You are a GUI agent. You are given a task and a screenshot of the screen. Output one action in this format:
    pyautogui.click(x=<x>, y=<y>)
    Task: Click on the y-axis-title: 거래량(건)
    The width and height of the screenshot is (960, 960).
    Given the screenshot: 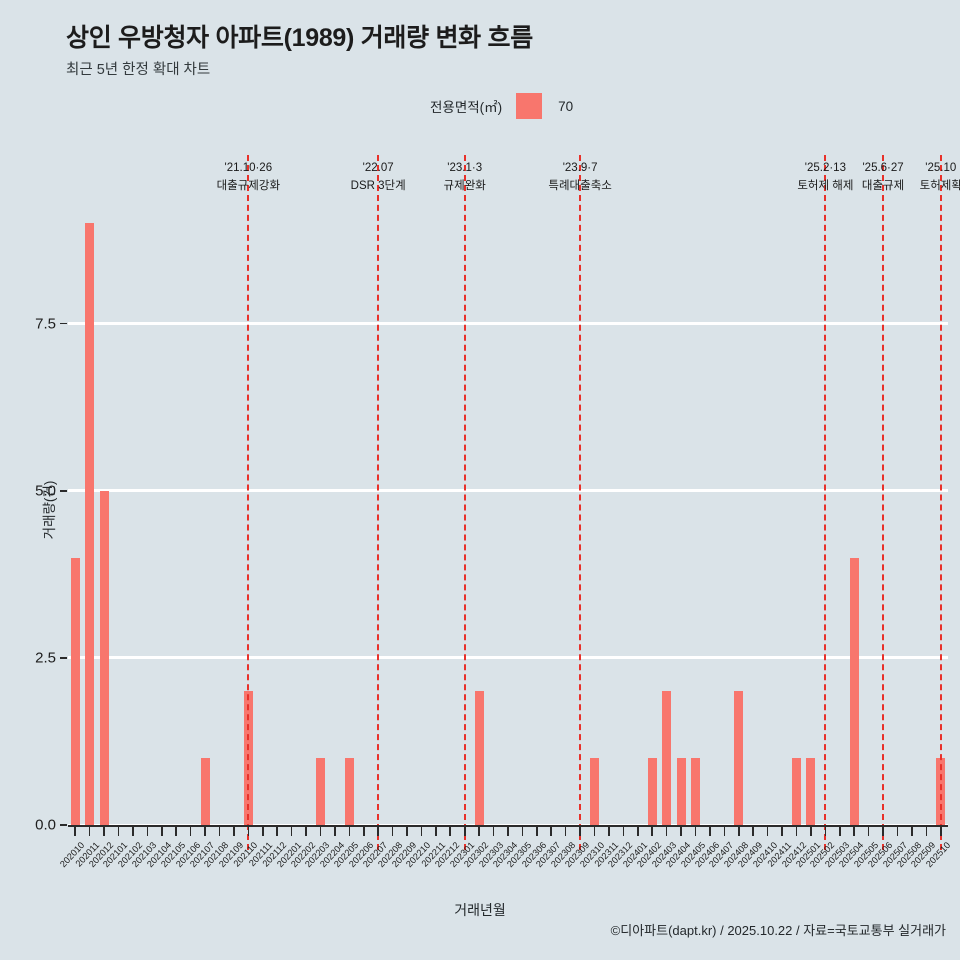 What is the action you would take?
    pyautogui.click(x=49, y=510)
    